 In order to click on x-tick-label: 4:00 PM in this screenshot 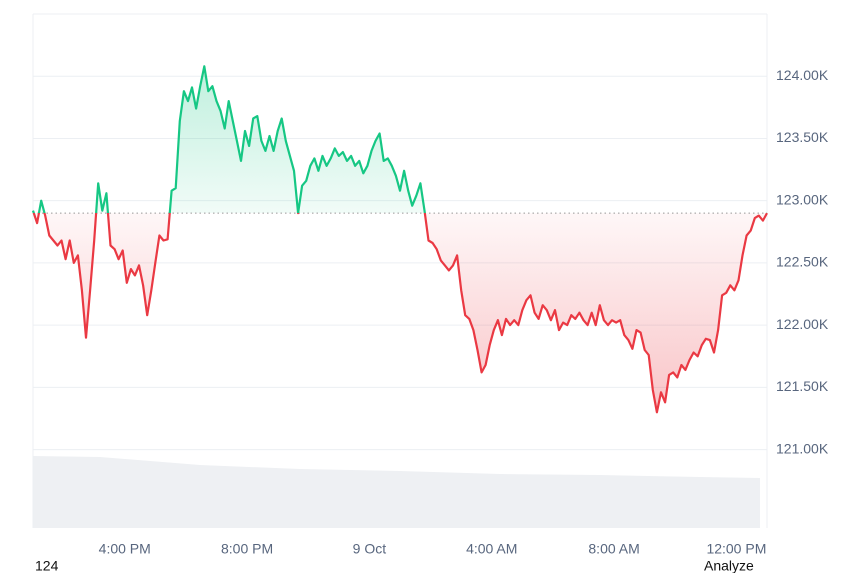, I will do `click(125, 549)`.